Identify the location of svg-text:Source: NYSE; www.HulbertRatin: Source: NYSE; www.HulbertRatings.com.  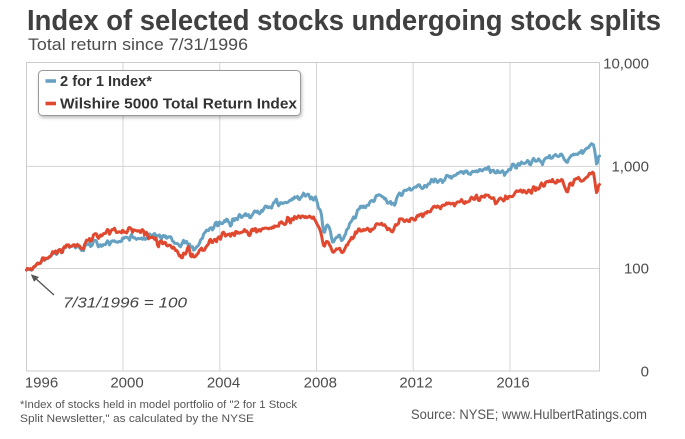
(529, 414).